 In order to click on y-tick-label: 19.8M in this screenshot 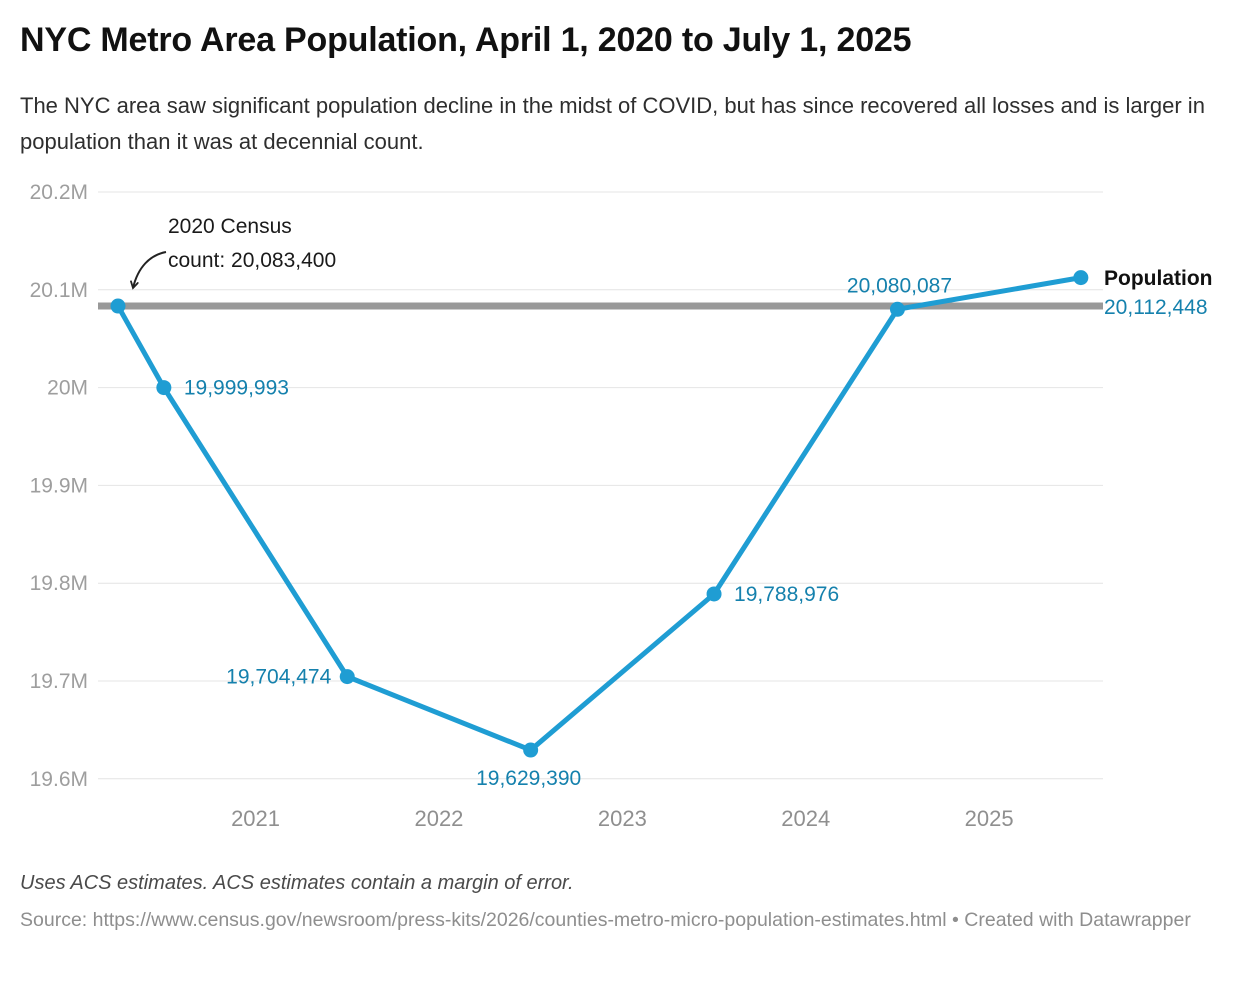, I will do `click(59, 583)`.